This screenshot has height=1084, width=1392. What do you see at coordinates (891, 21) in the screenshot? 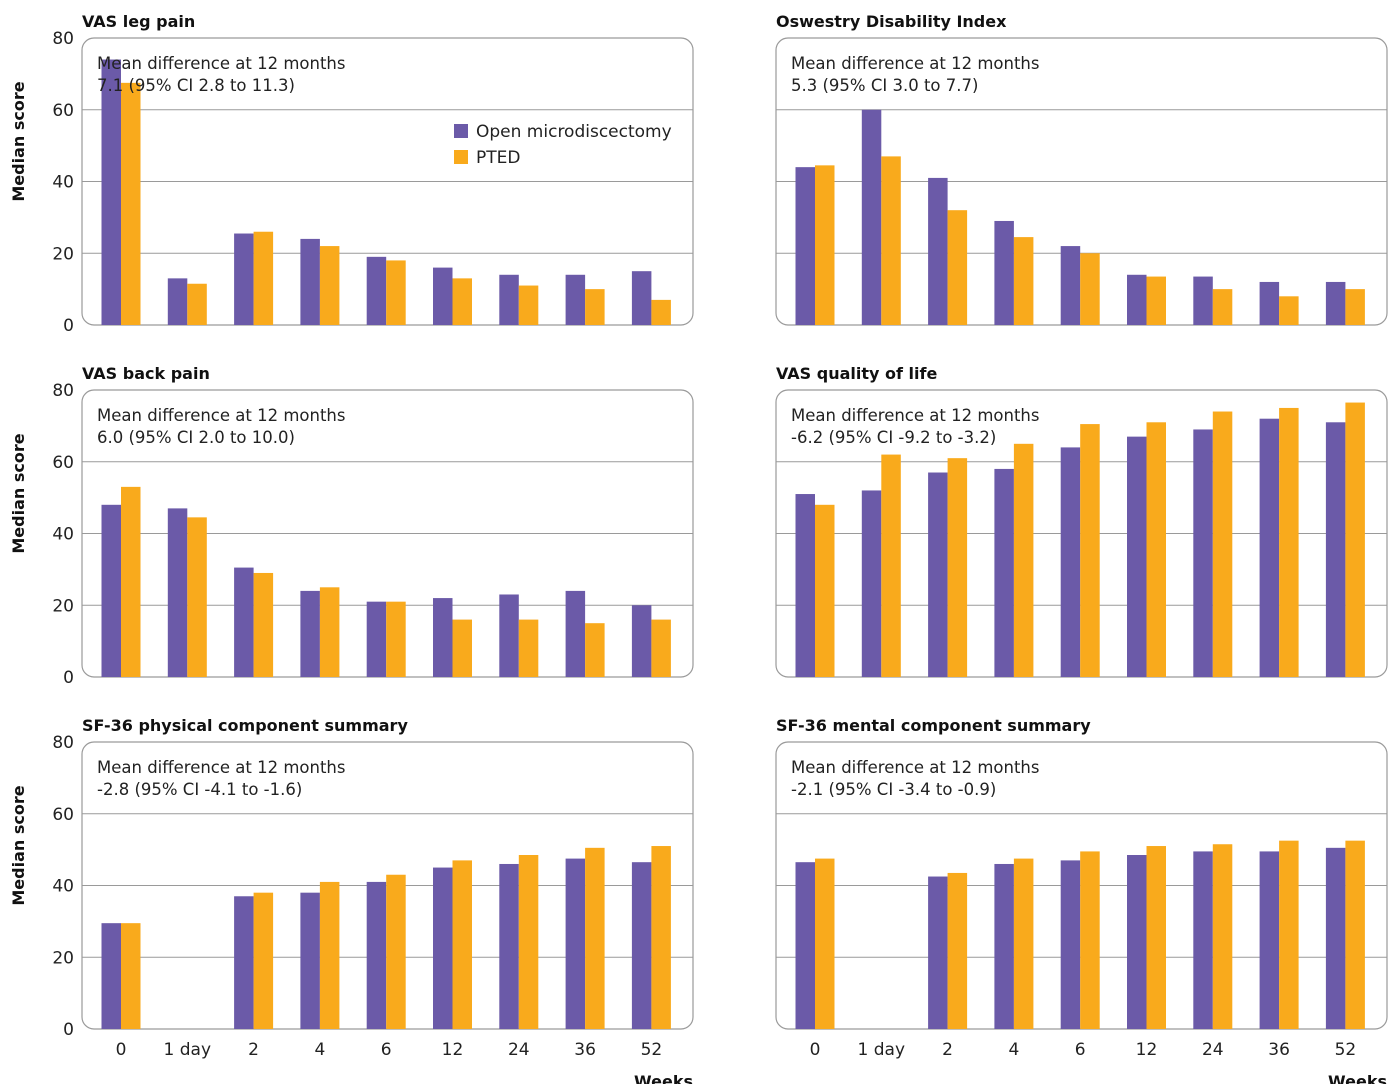
I see `panel-title: Oswestry Disability Index` at bounding box center [891, 21].